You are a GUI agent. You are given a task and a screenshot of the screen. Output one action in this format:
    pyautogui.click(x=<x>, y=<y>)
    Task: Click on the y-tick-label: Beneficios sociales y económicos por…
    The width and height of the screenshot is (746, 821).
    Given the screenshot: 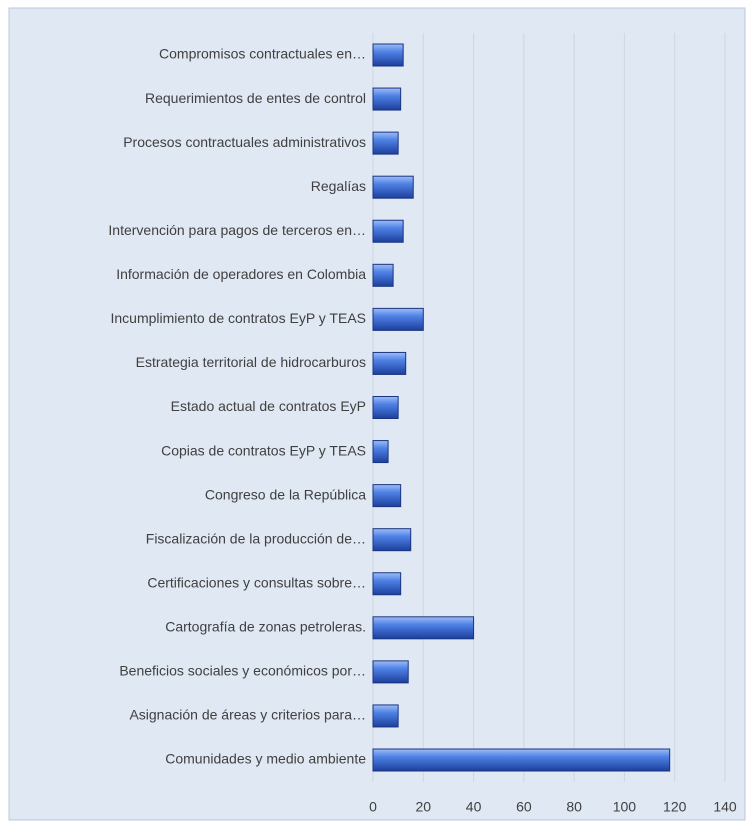 What is the action you would take?
    pyautogui.click(x=242, y=671)
    